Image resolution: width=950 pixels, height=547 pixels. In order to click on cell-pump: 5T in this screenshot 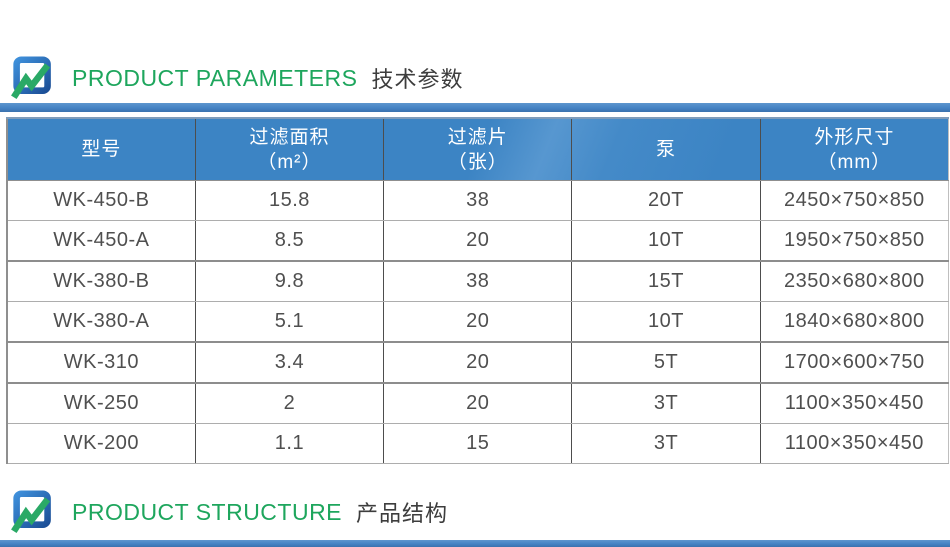, I will do `click(666, 363)`.